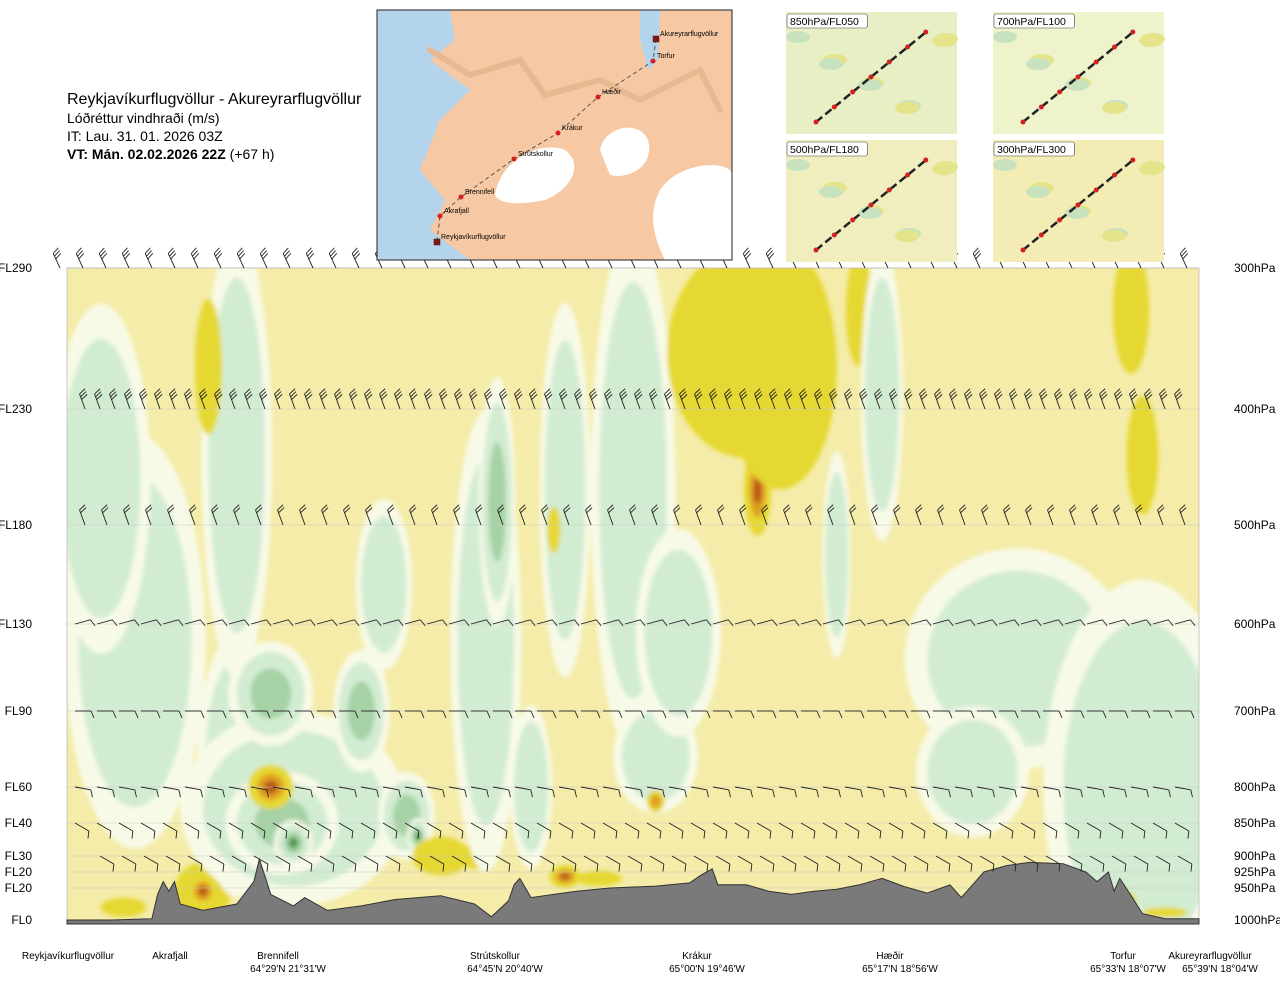 This screenshot has height=981, width=1280. What do you see at coordinates (871, 73) in the screenshot?
I see `small-map-bg` at bounding box center [871, 73].